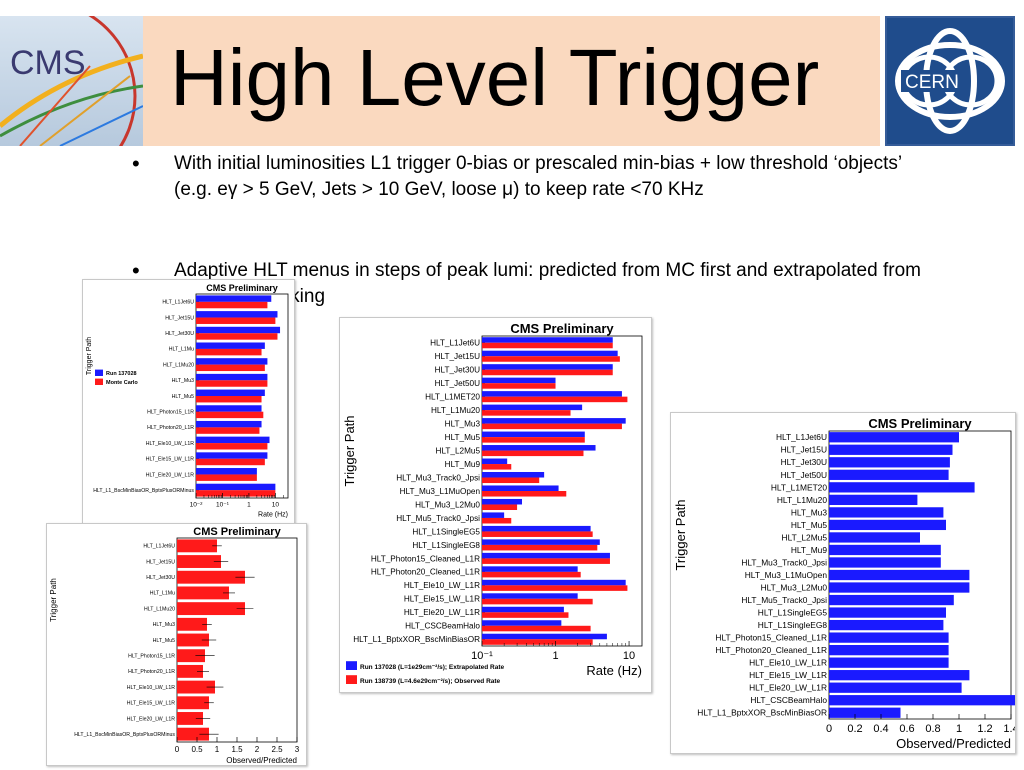  I want to click on category-label: HLT_L2Mu5, so click(805, 537).